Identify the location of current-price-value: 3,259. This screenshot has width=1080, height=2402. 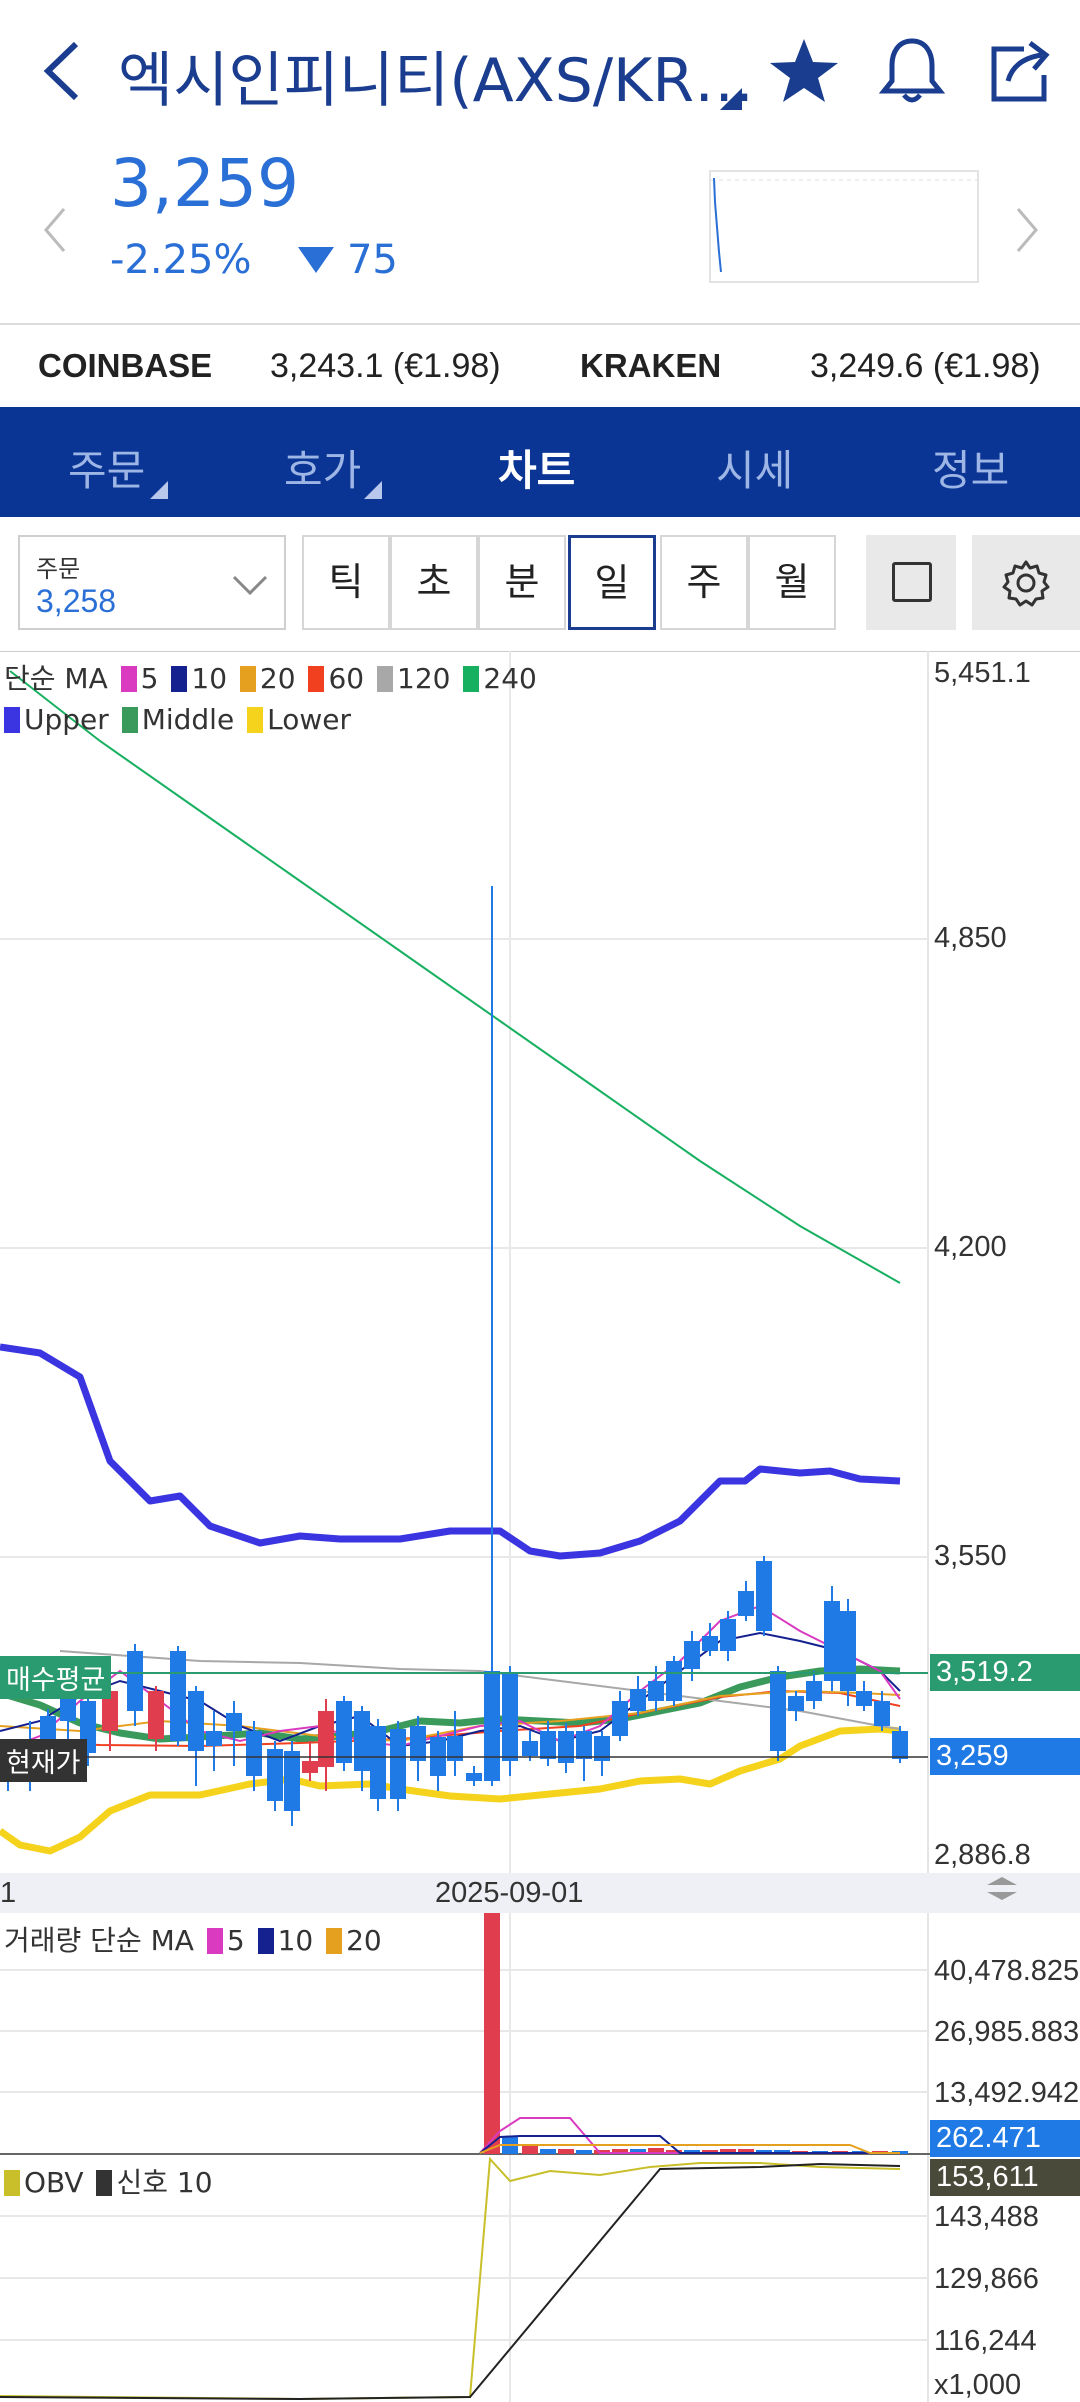
(1005, 1756).